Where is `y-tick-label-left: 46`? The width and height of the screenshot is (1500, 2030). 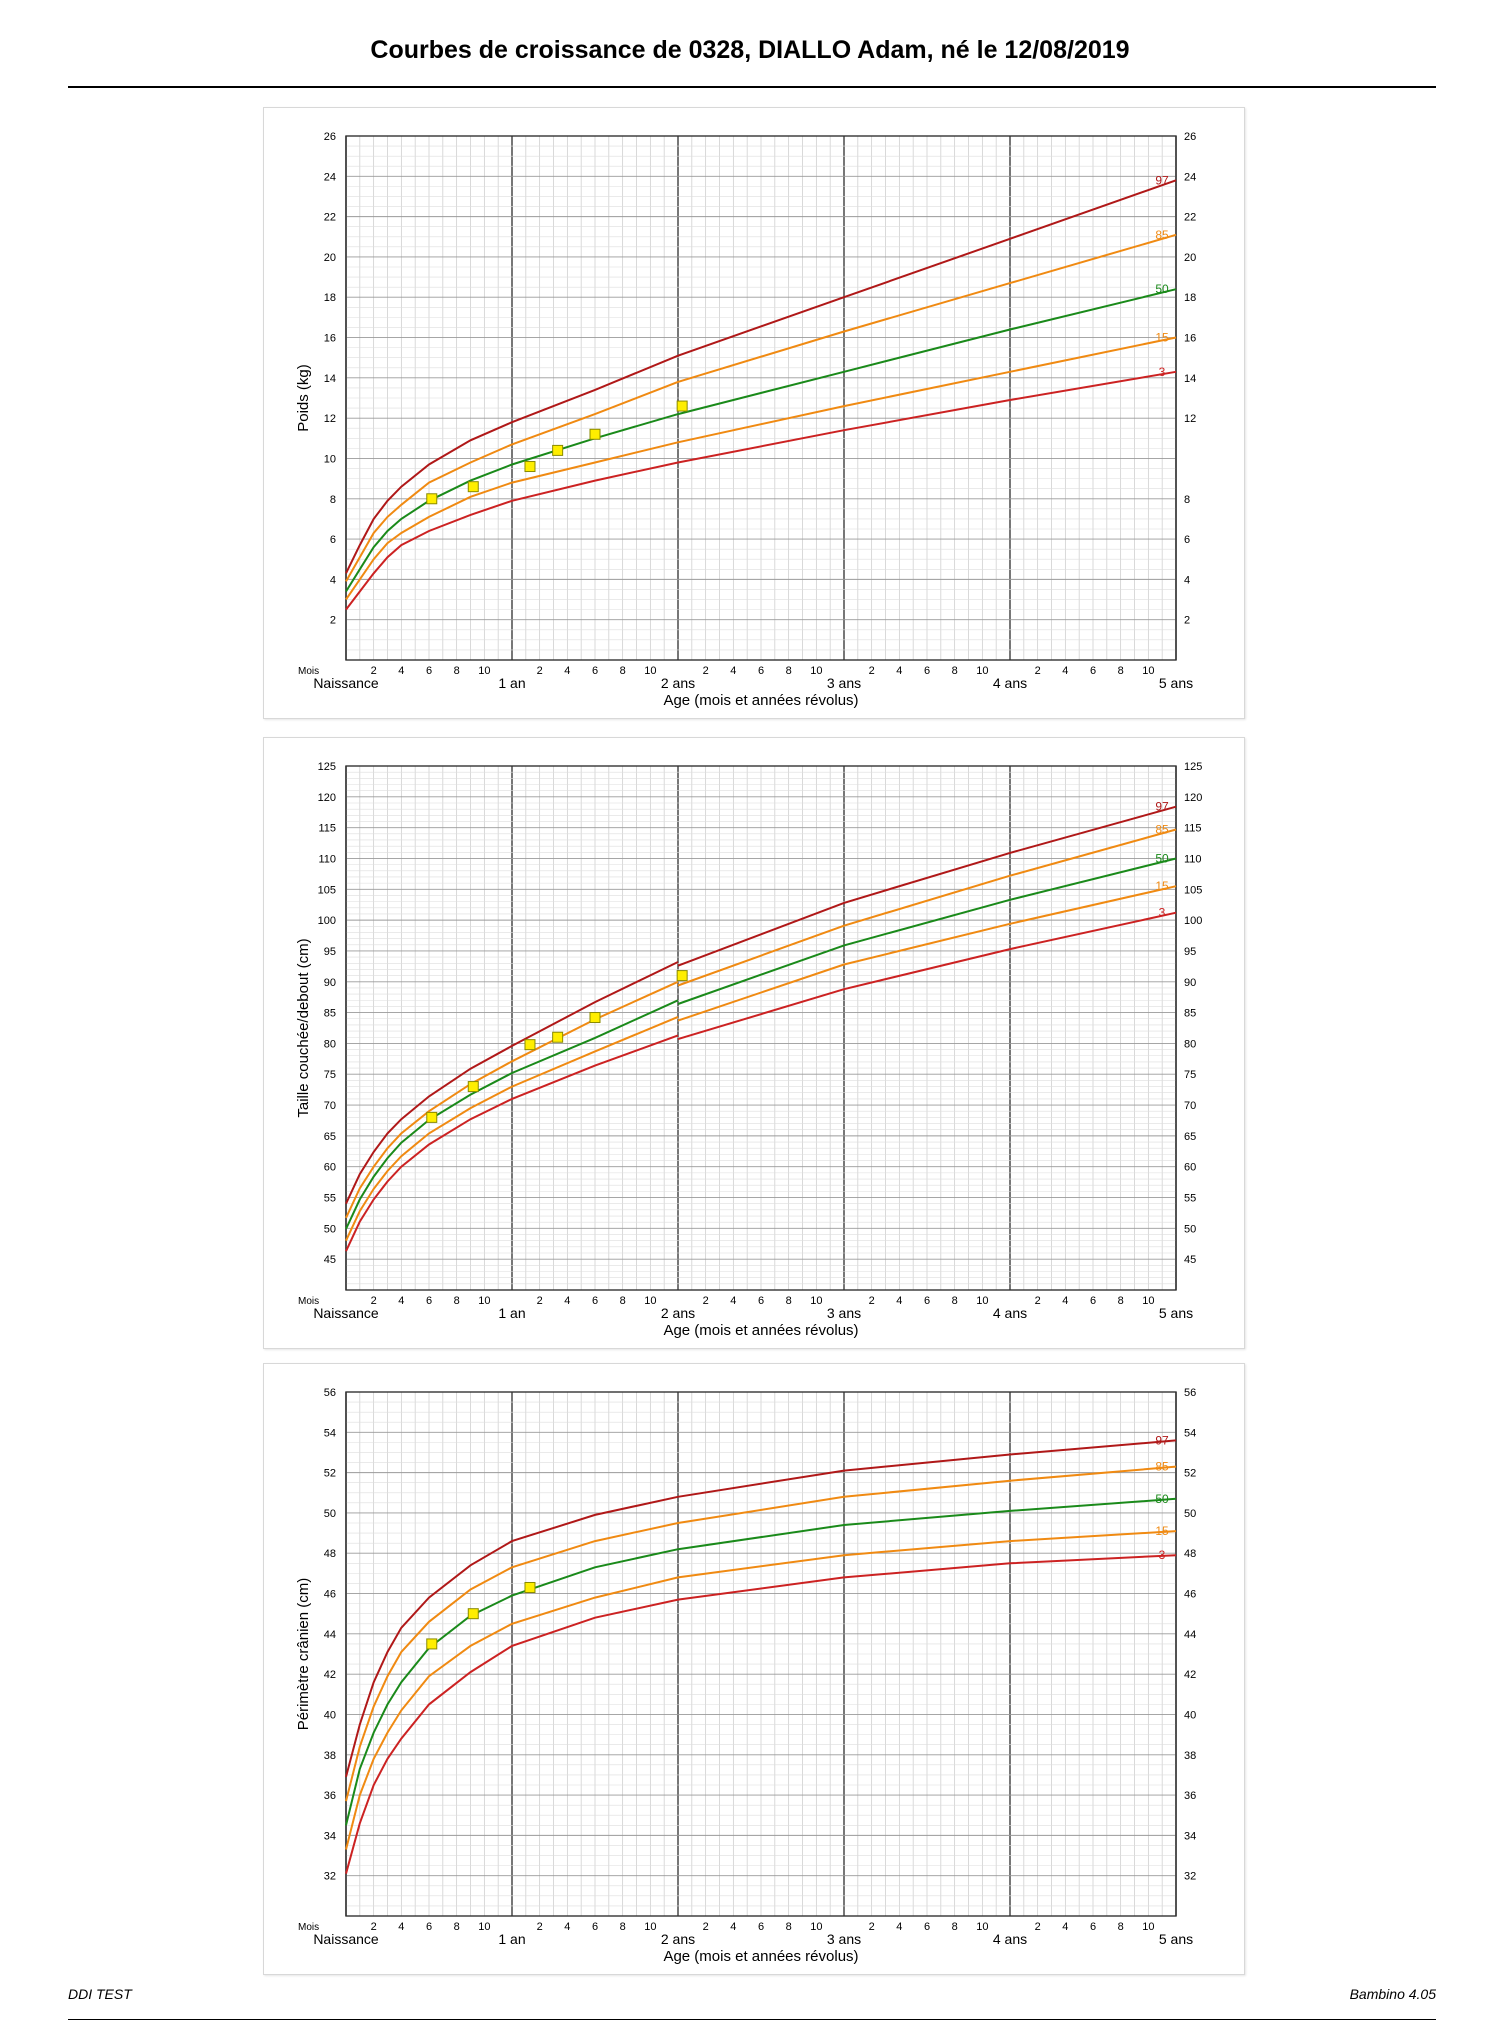
y-tick-label-left: 46 is located at coordinates (330, 1595).